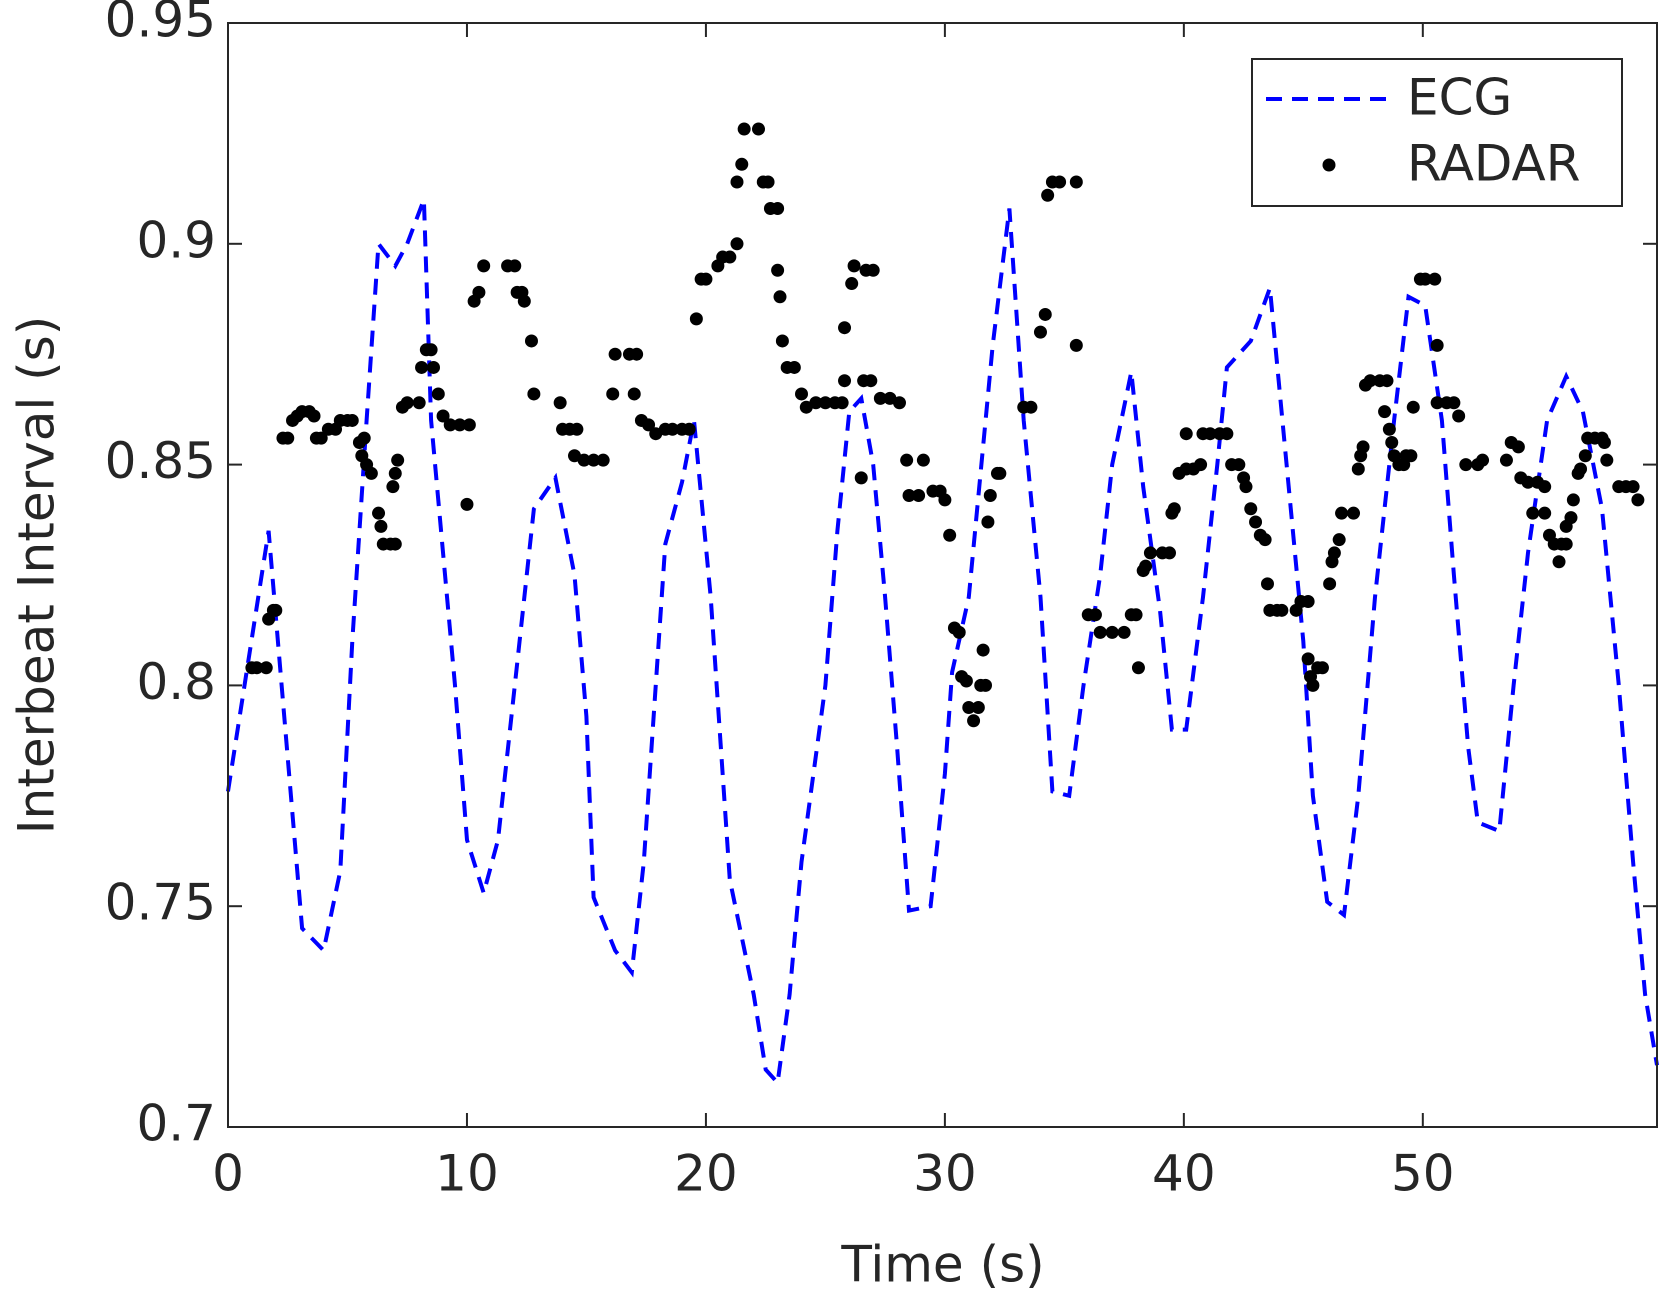  I want to click on x-tick-label: 50, so click(1423, 1174).